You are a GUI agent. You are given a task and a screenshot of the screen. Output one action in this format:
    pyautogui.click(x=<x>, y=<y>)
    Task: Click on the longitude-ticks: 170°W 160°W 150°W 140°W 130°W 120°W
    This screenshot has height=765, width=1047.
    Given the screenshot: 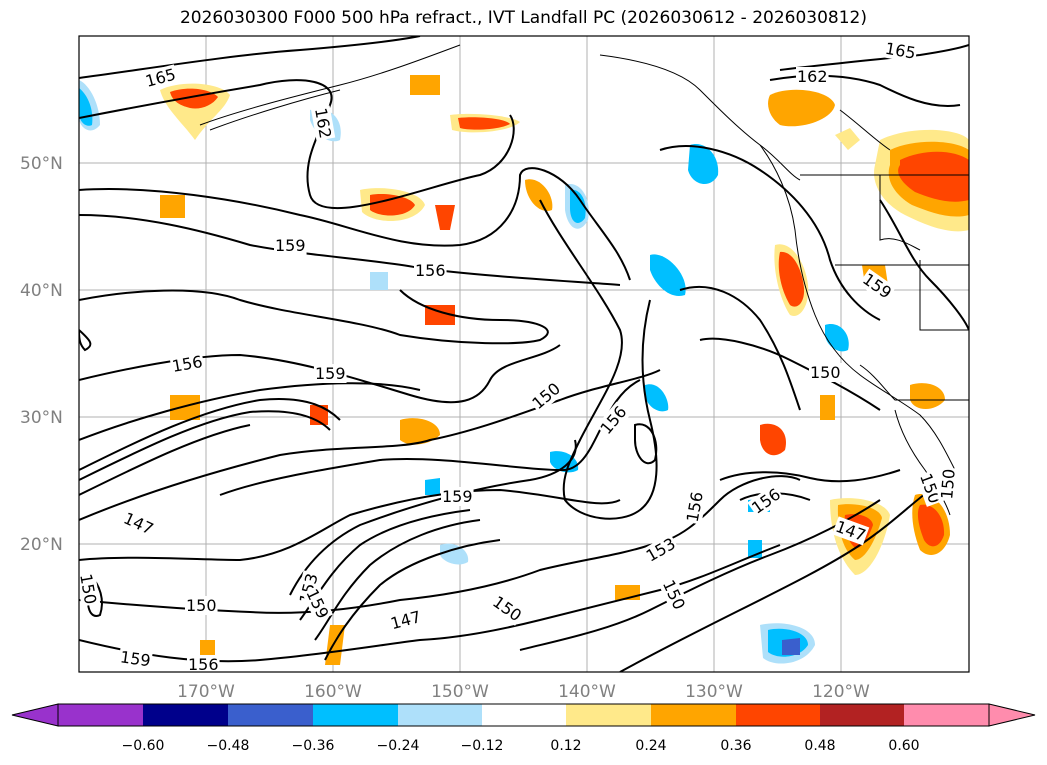 What is the action you would take?
    pyautogui.click(x=523, y=692)
    